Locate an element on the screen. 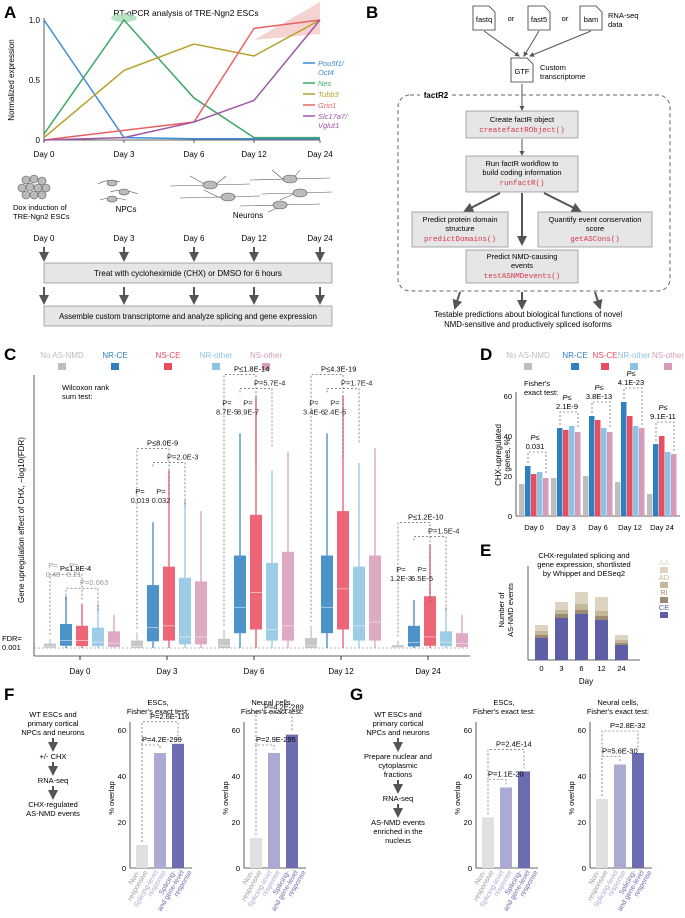 The width and height of the screenshot is (685, 918). d-legend-label-nso: NS-other is located at coordinates (668, 355).